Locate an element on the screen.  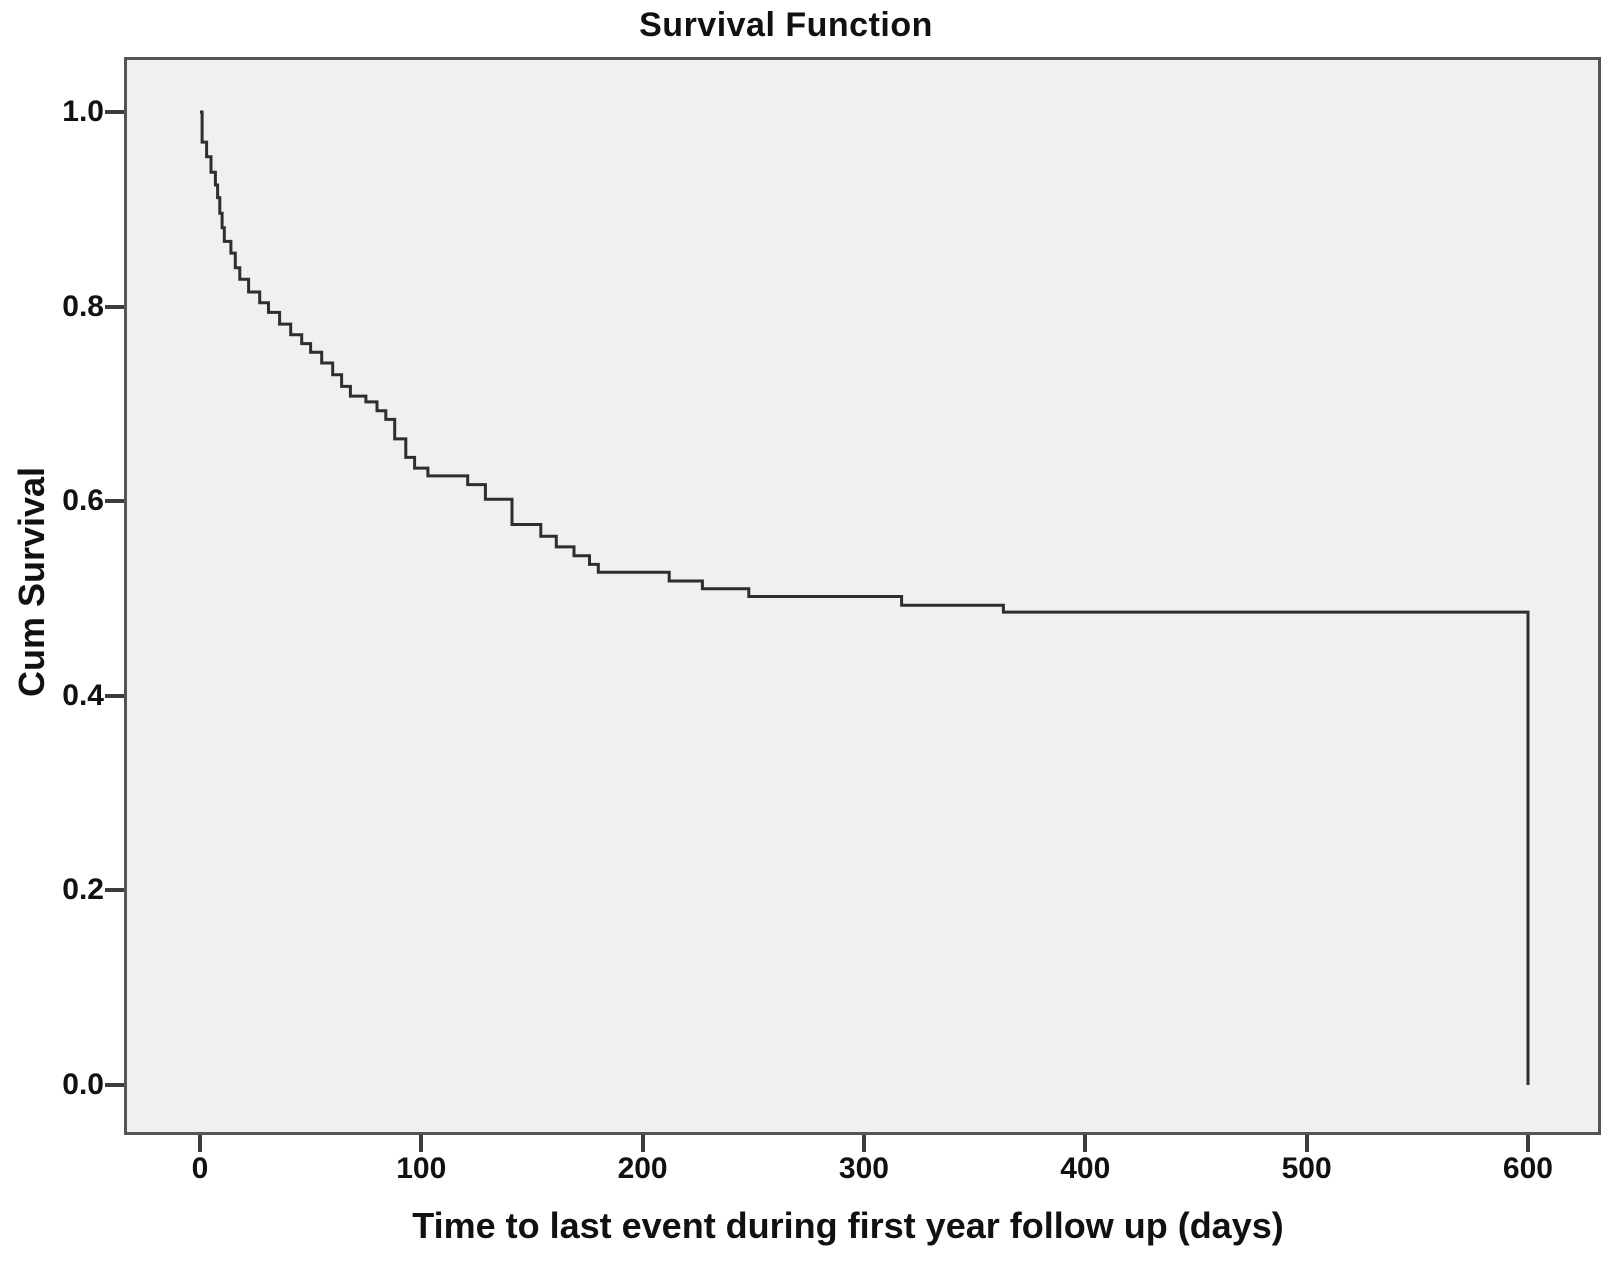
x-tick-label: 100 is located at coordinates (421, 1168).